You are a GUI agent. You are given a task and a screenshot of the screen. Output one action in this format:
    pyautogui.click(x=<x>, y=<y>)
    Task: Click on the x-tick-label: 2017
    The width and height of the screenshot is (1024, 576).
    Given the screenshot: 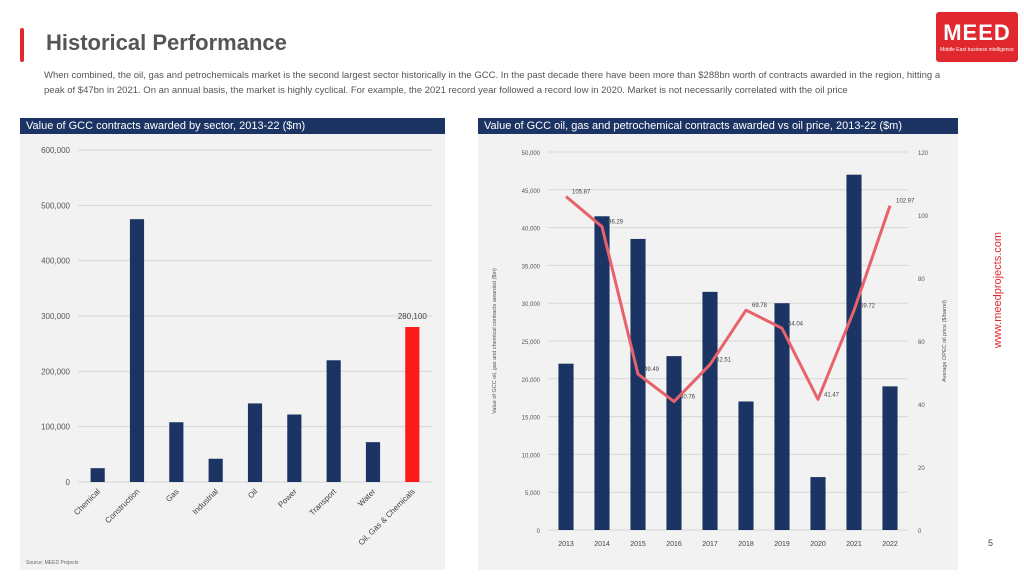 What is the action you would take?
    pyautogui.click(x=710, y=544)
    